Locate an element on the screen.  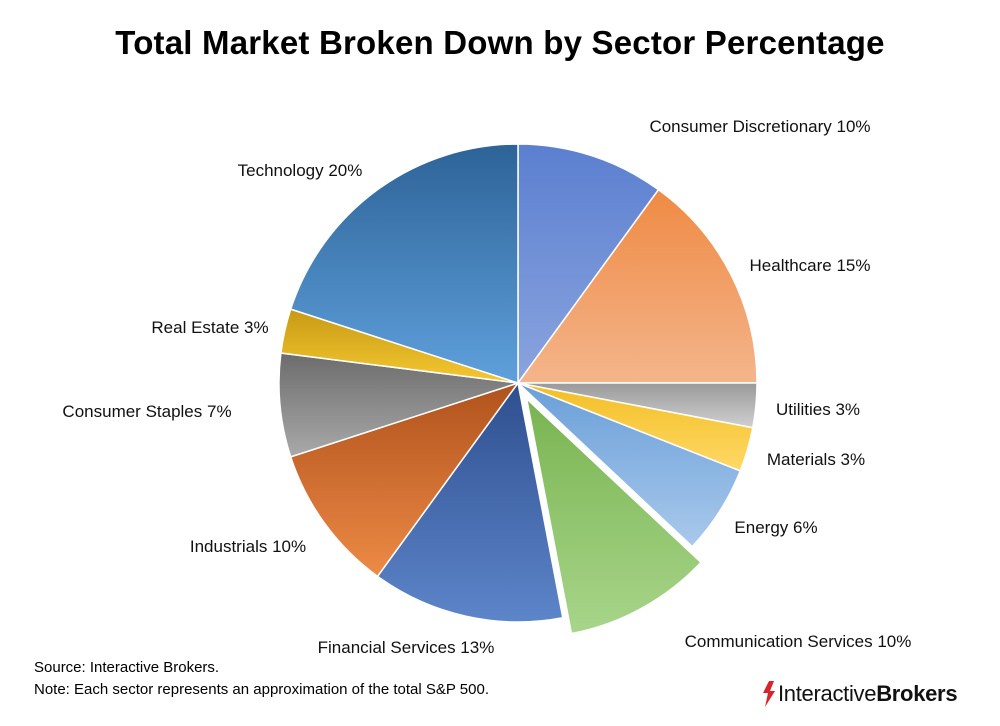
pie-slice-financial-services is located at coordinates (470, 502).